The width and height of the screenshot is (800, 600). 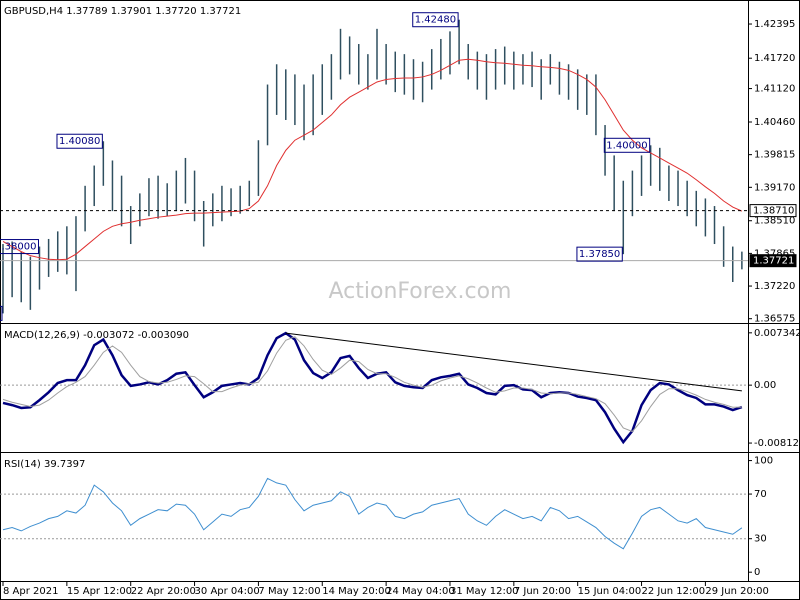 I want to click on annotation-label: 1.42480, so click(x=435, y=20).